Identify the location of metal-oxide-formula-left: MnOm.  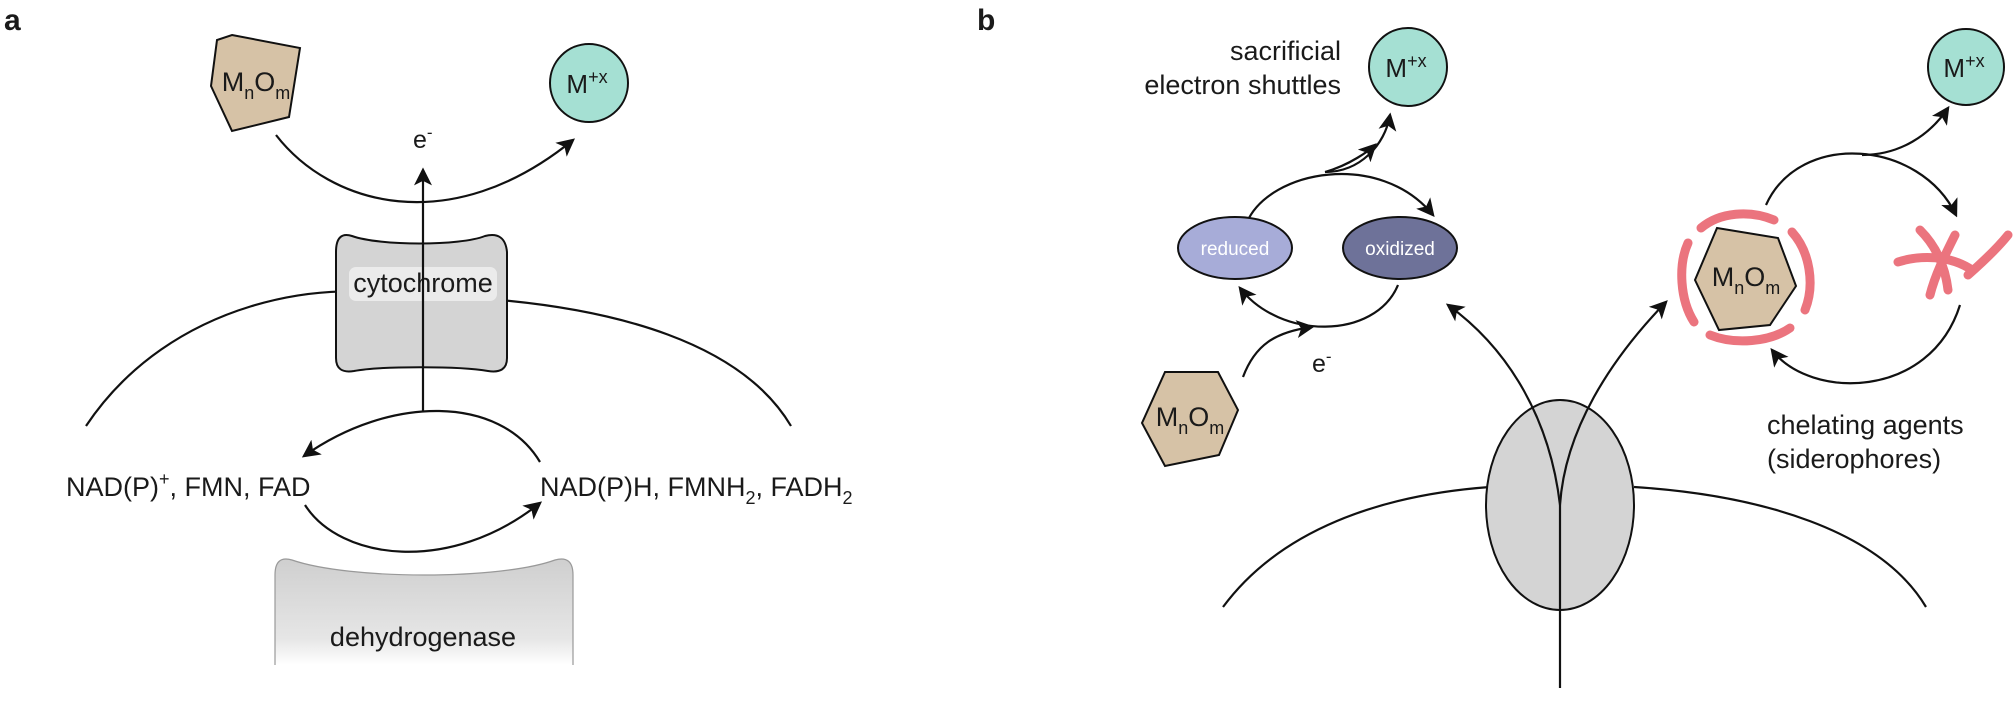
(1190, 420).